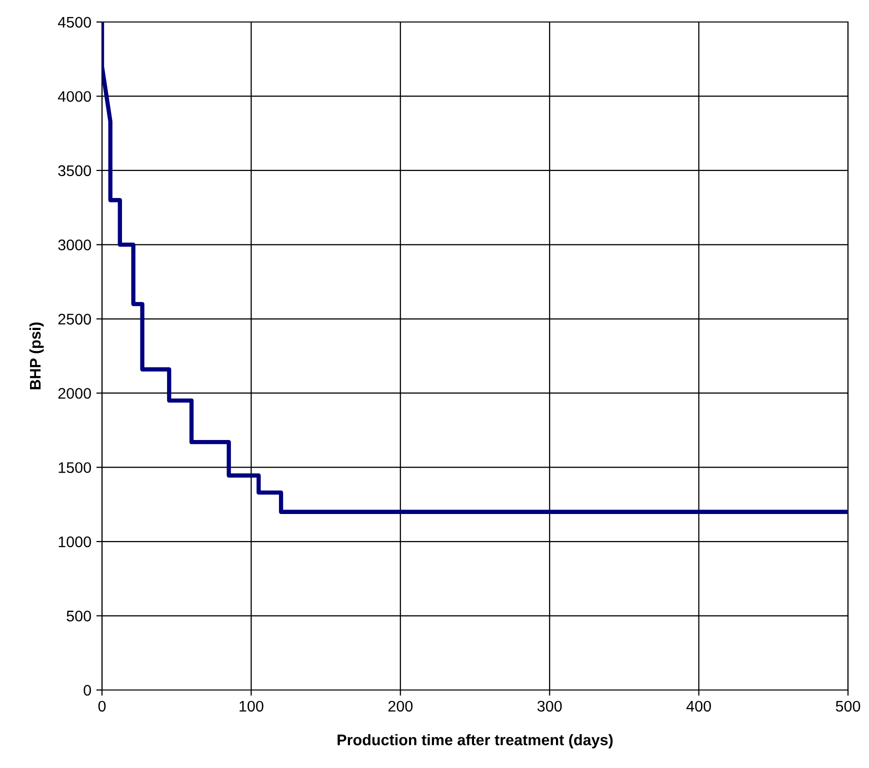 Image resolution: width=869 pixels, height=768 pixels. Describe the element at coordinates (74, 245) in the screenshot. I see `y-tick-label: 3000` at that location.